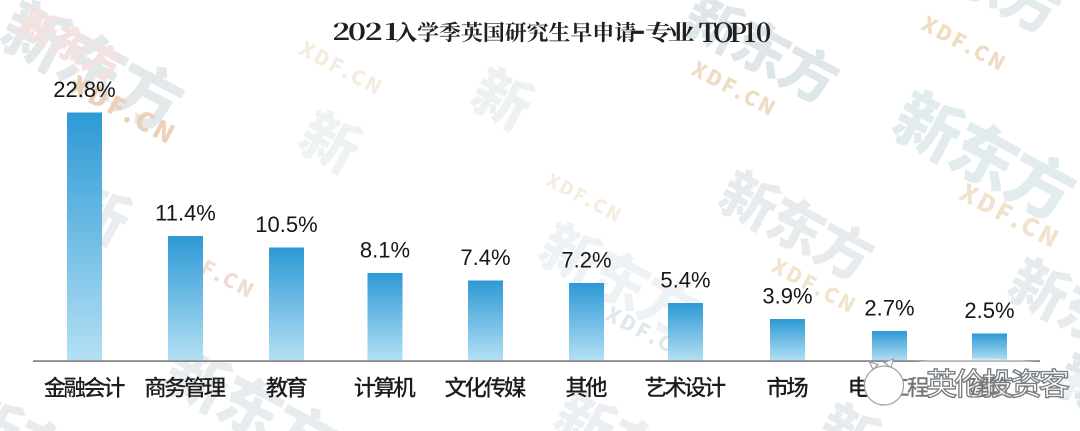 Image resolution: width=1080 pixels, height=431 pixels. Describe the element at coordinates (286, 224) in the screenshot. I see `svg-text: 10.5%` at that location.